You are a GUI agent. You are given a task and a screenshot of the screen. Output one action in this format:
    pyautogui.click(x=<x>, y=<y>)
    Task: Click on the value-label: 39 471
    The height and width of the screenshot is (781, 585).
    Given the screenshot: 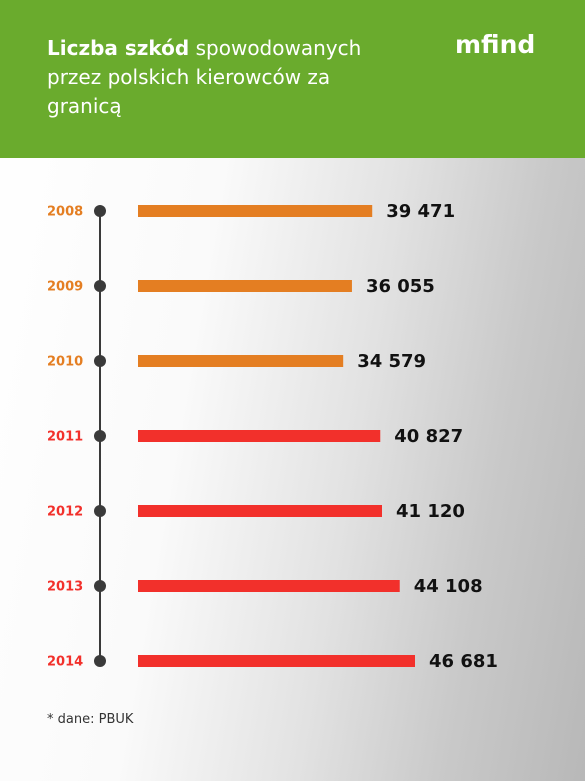 What is the action you would take?
    pyautogui.click(x=420, y=211)
    